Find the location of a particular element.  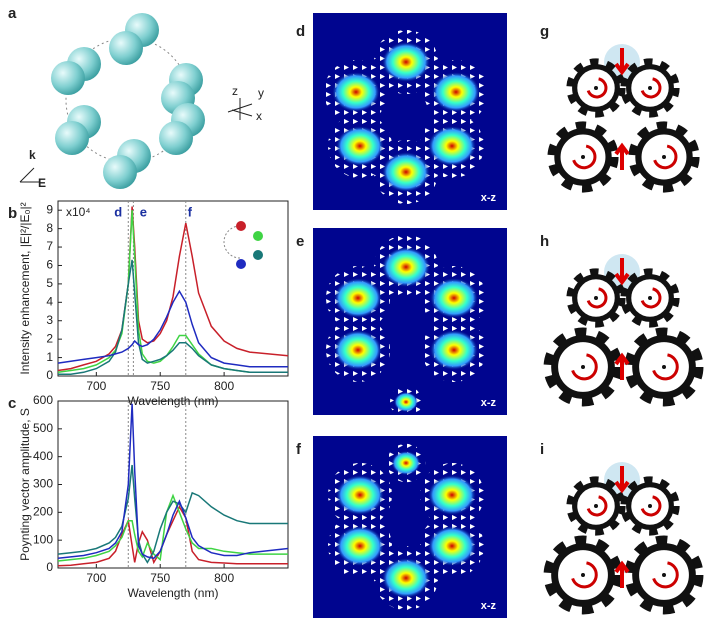

x-tick-label: 750 is located at coordinates (160, 386).